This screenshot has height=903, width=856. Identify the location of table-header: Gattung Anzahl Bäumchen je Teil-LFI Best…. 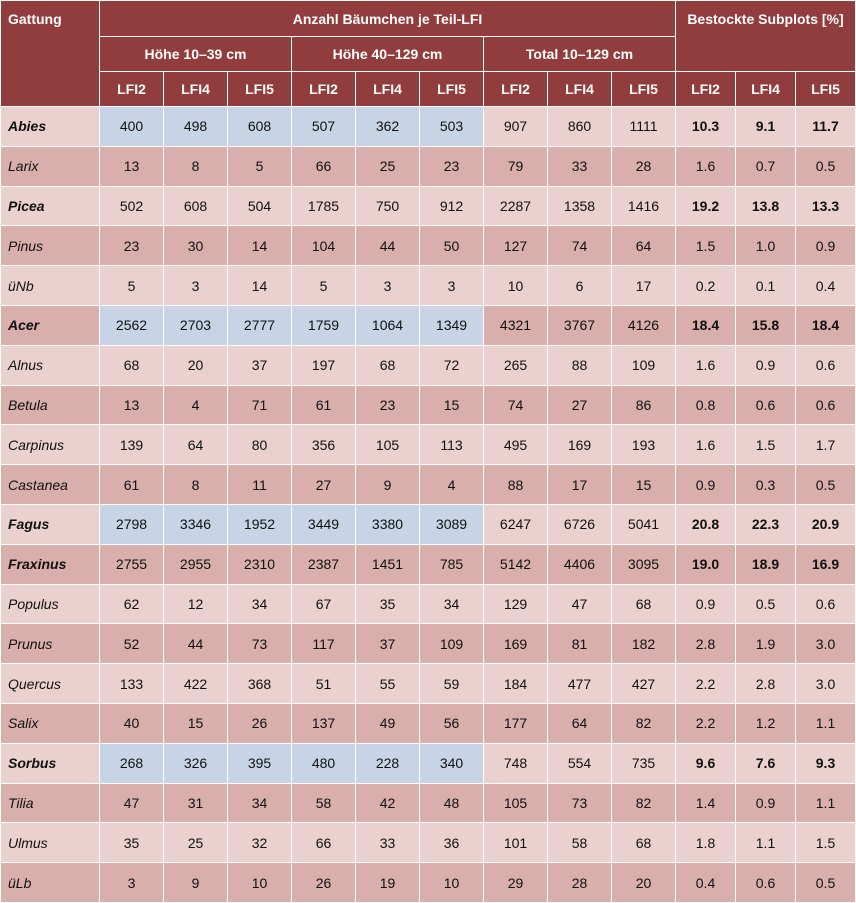
(428, 53).